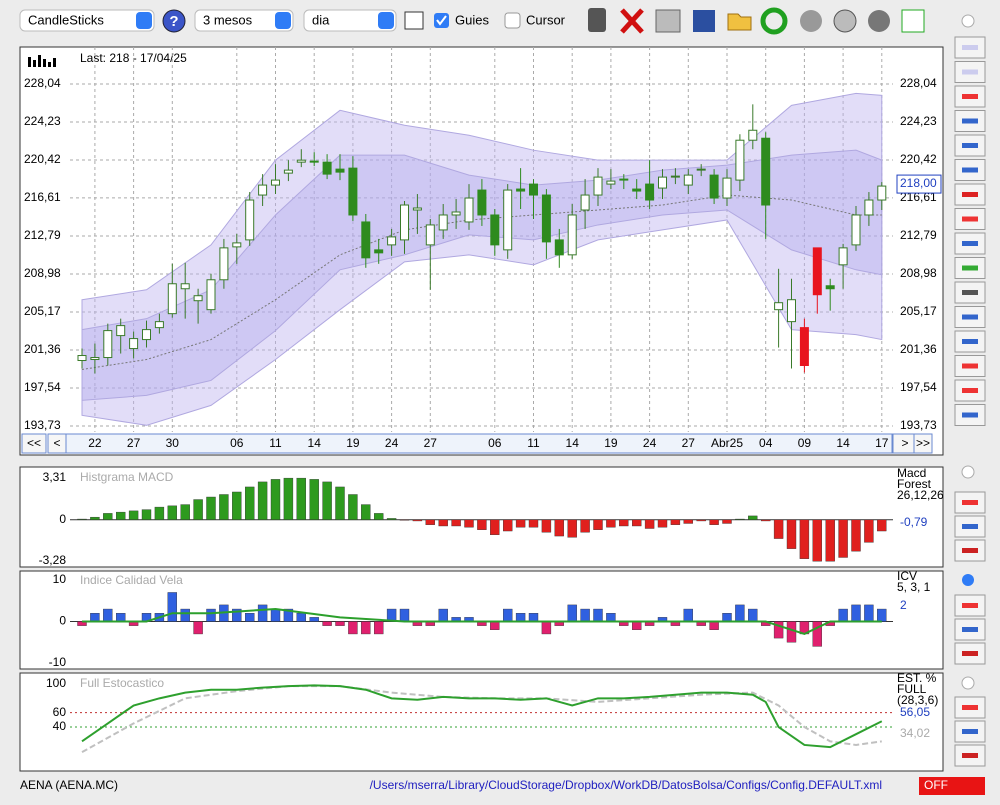 This screenshot has width=1000, height=805. I want to click on open-button, so click(739, 22).